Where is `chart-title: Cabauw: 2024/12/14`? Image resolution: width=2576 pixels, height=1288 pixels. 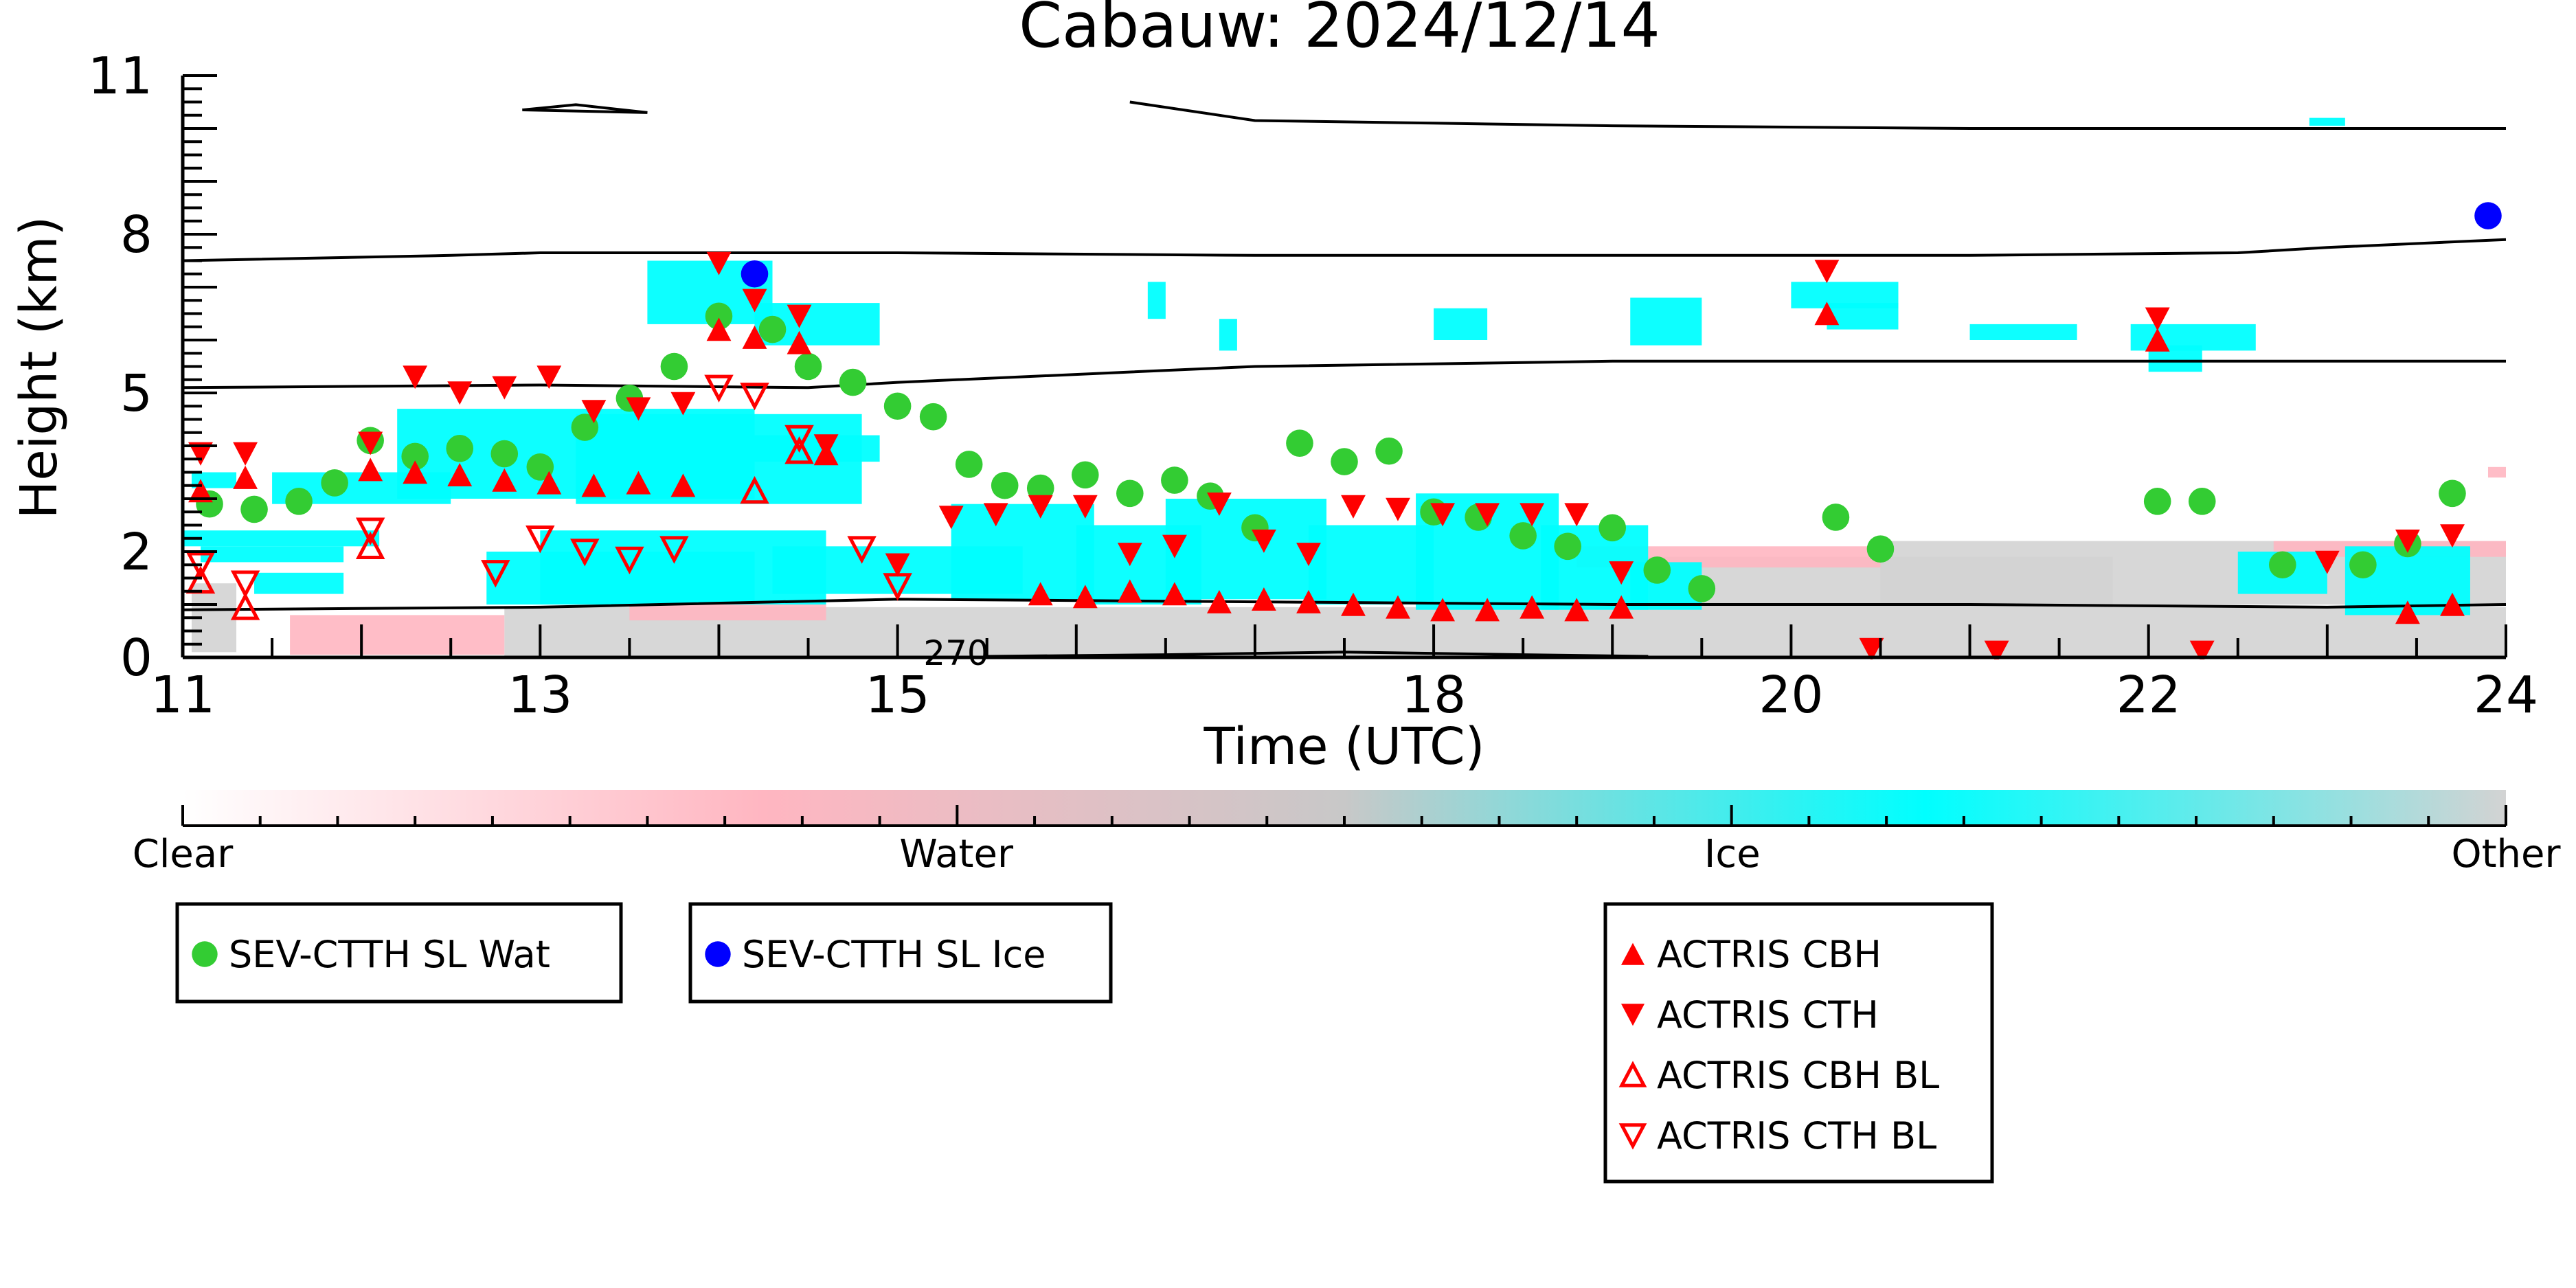
chart-title: Cabauw: 2024/12/14 is located at coordinates (1339, 31).